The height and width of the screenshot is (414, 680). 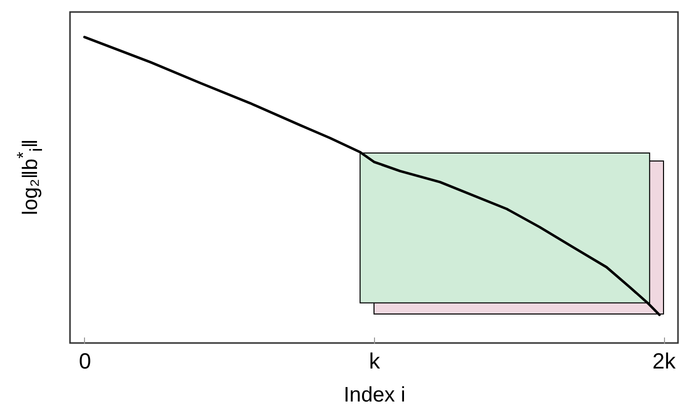 I want to click on x-axis-title: Index i, so click(x=375, y=395).